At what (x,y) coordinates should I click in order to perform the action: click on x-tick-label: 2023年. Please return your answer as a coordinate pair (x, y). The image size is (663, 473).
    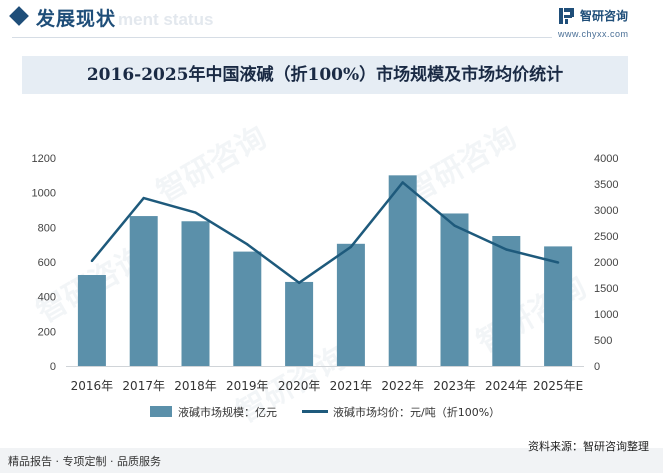
    Looking at the image, I should click on (454, 386).